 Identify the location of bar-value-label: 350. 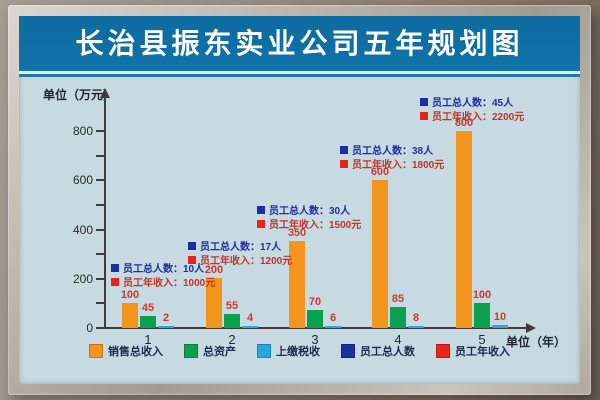
(297, 233).